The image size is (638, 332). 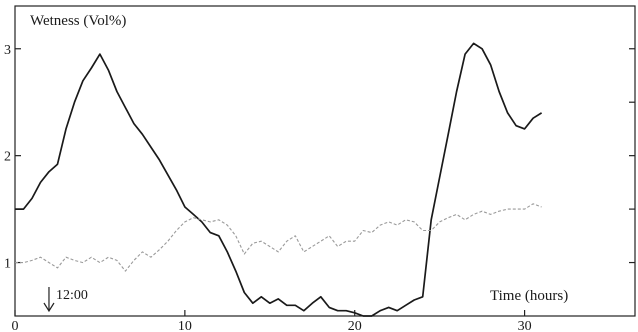 I want to click on x-tick-label: 30, so click(x=525, y=325).